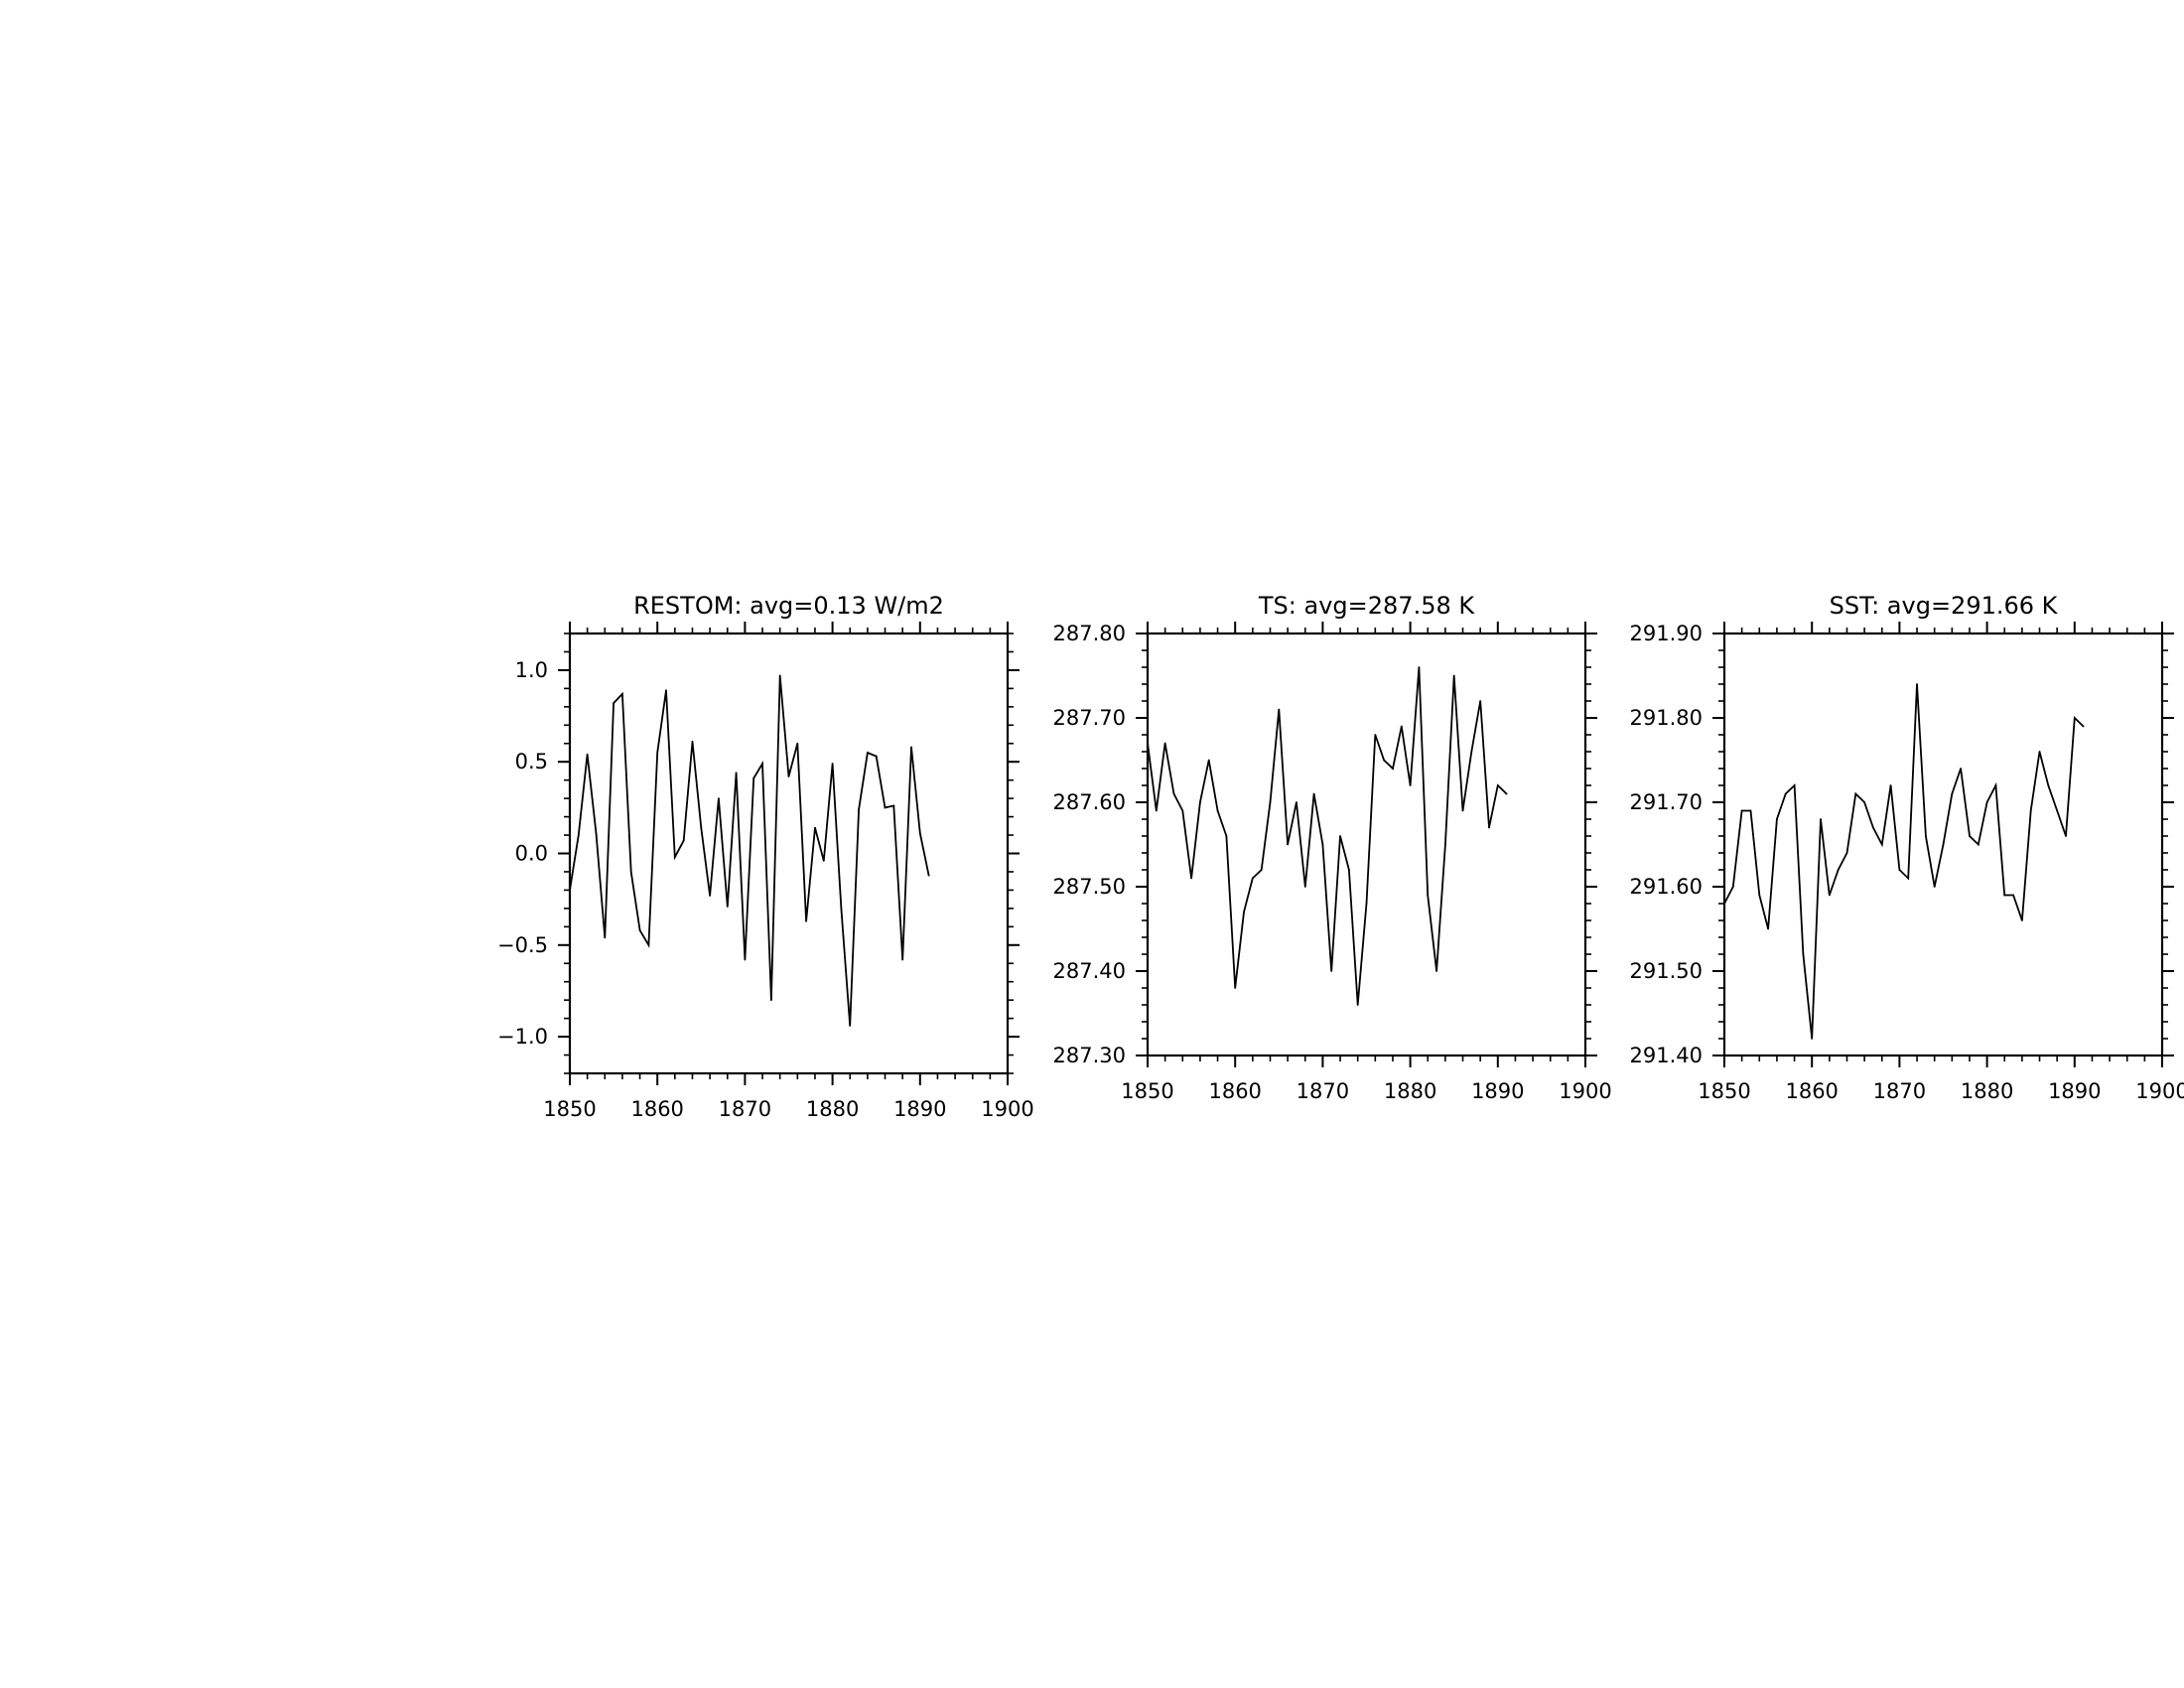 The height and width of the screenshot is (1688, 2184). I want to click on ts-x-tick-label: 1880, so click(1410, 1091).